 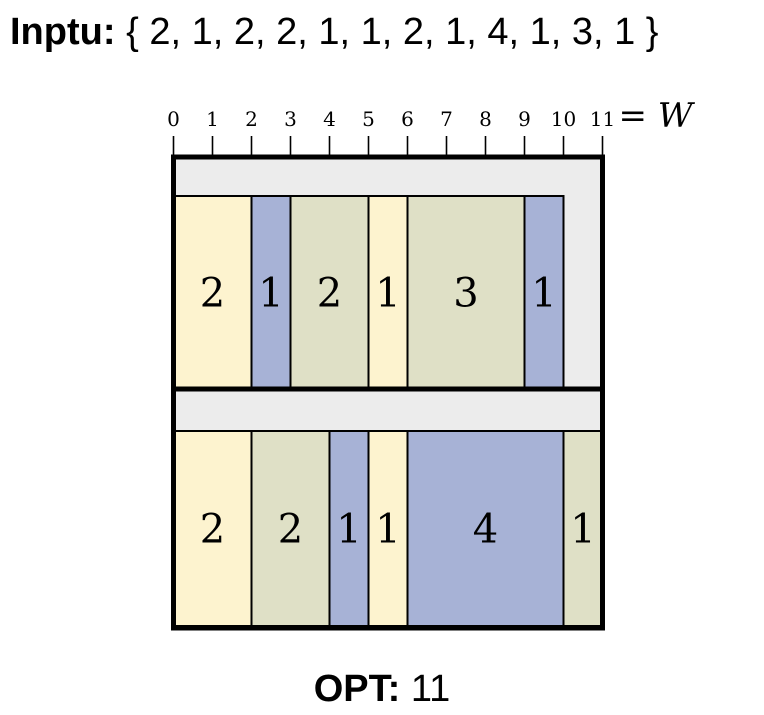 What do you see at coordinates (485, 119) in the screenshot?
I see `ruler-tick-label: 8` at bounding box center [485, 119].